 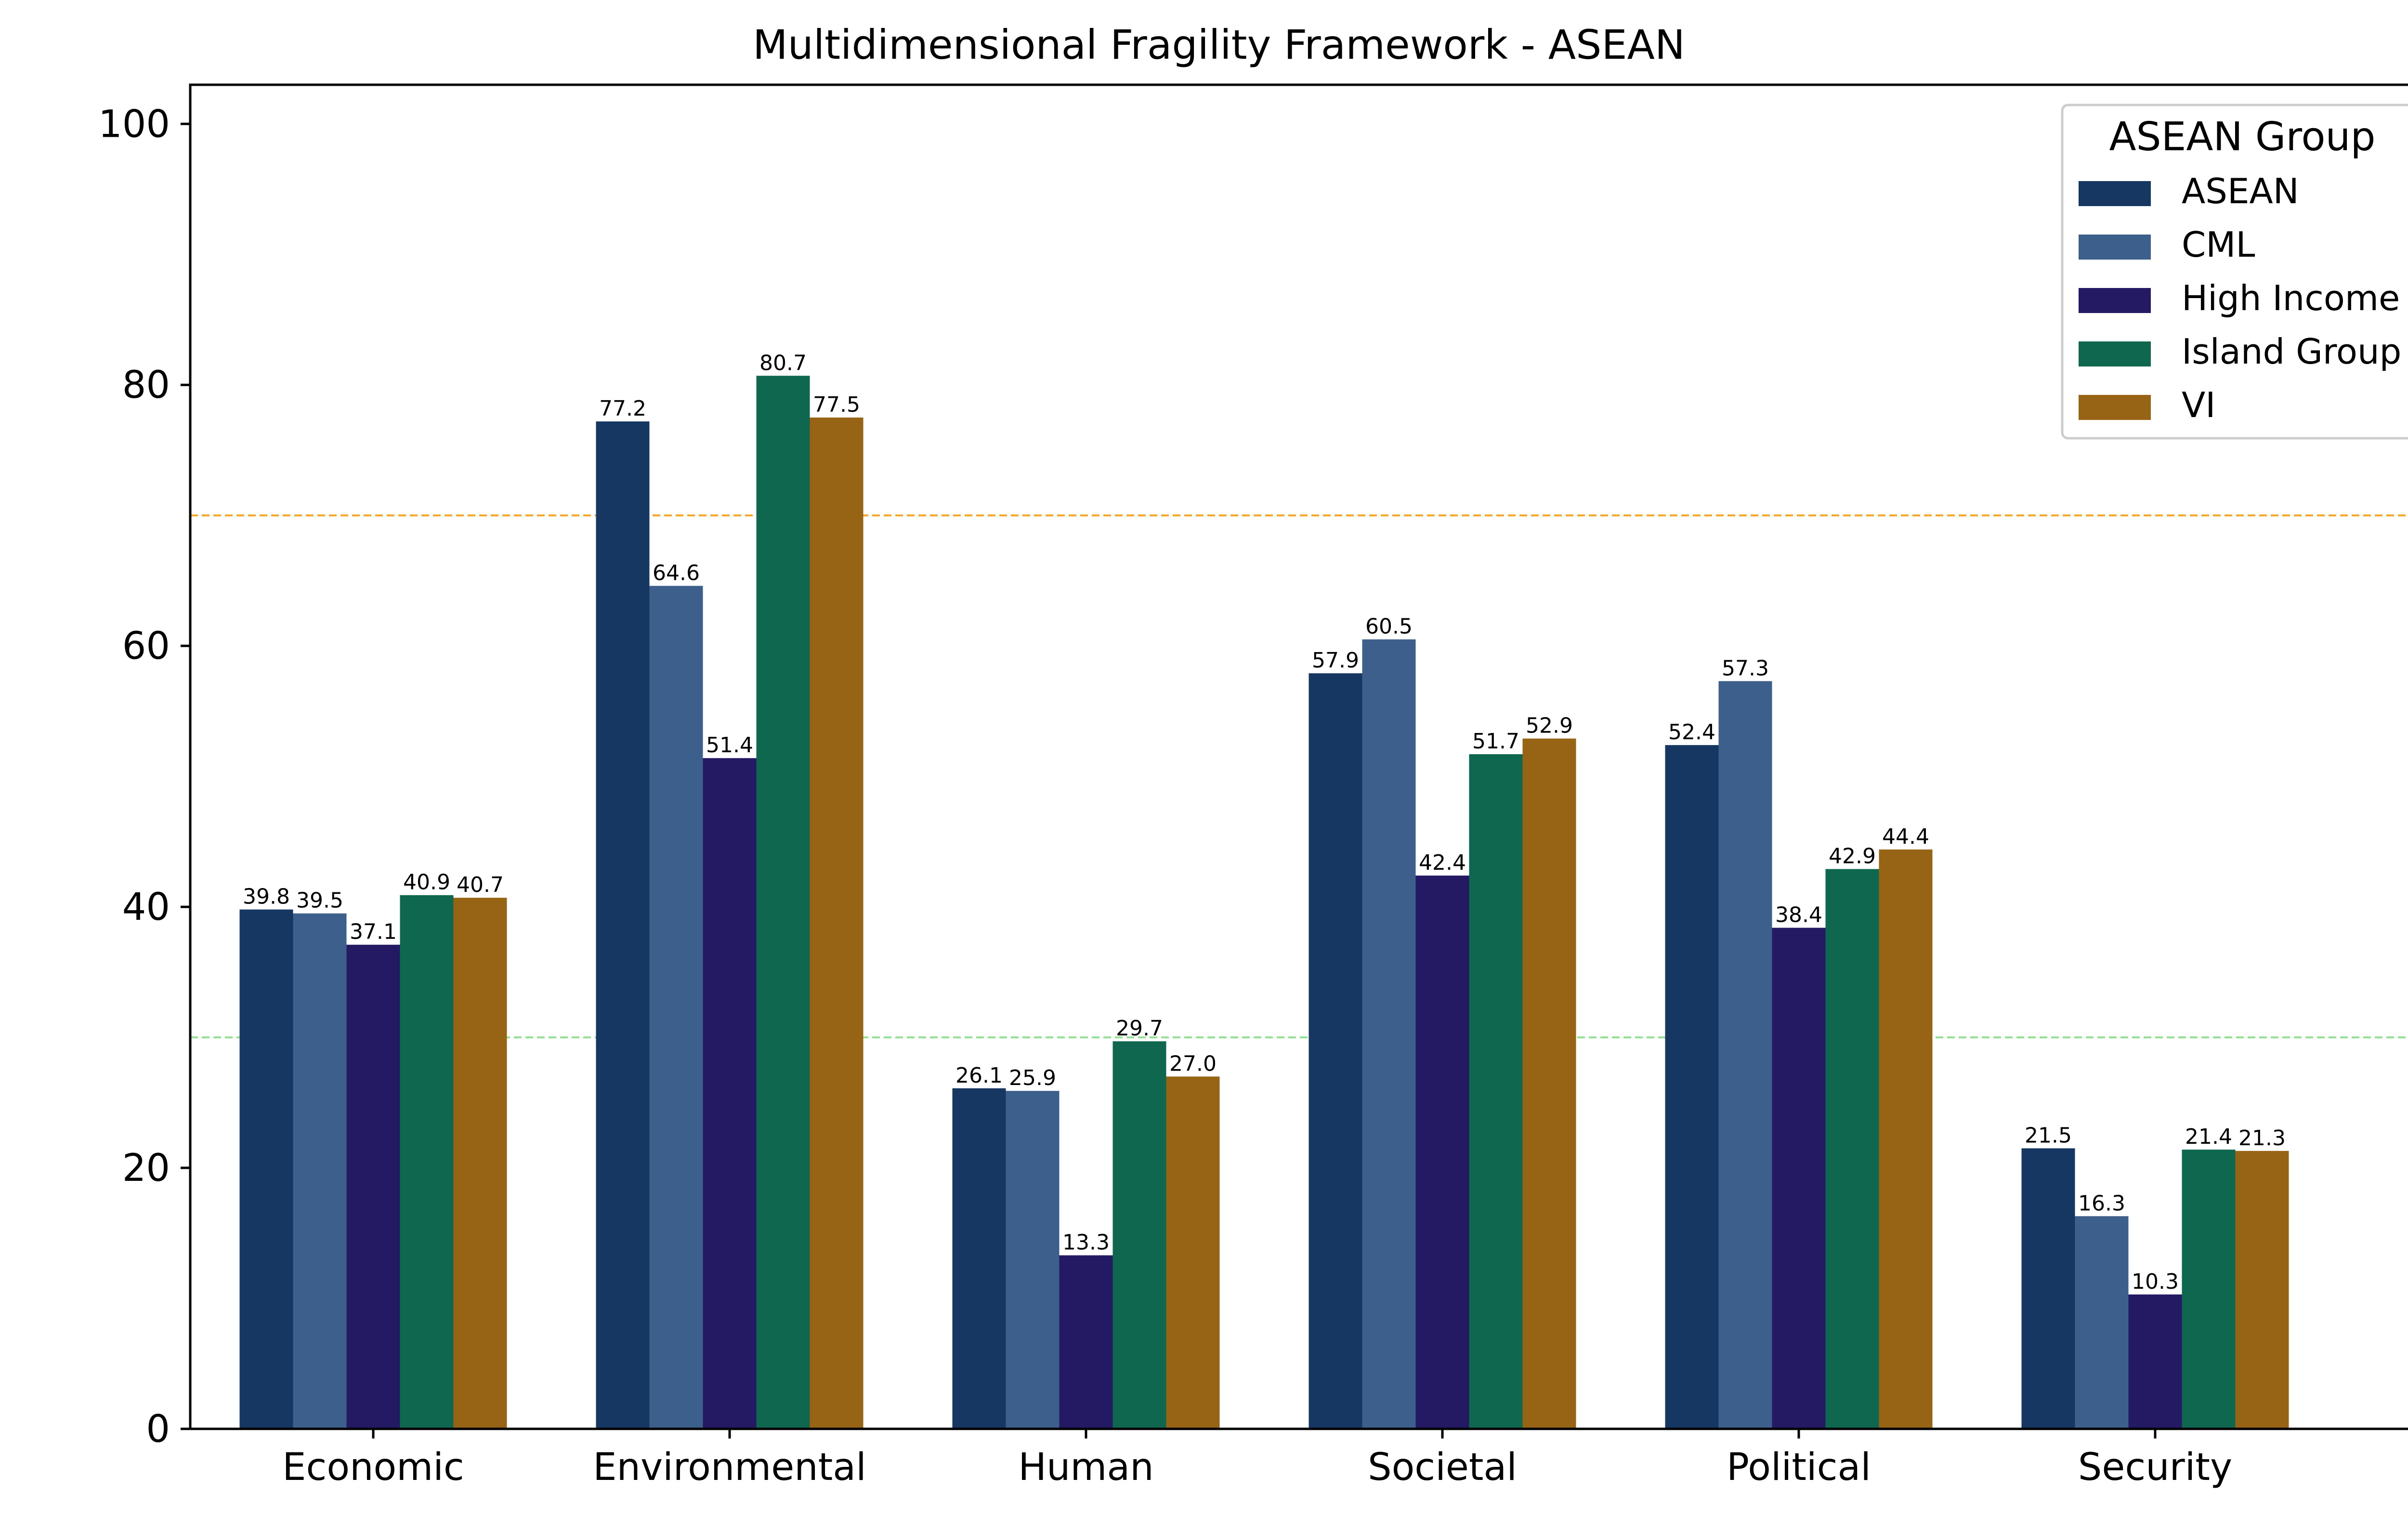 I want to click on y-tick-label: 100, so click(x=134, y=124).